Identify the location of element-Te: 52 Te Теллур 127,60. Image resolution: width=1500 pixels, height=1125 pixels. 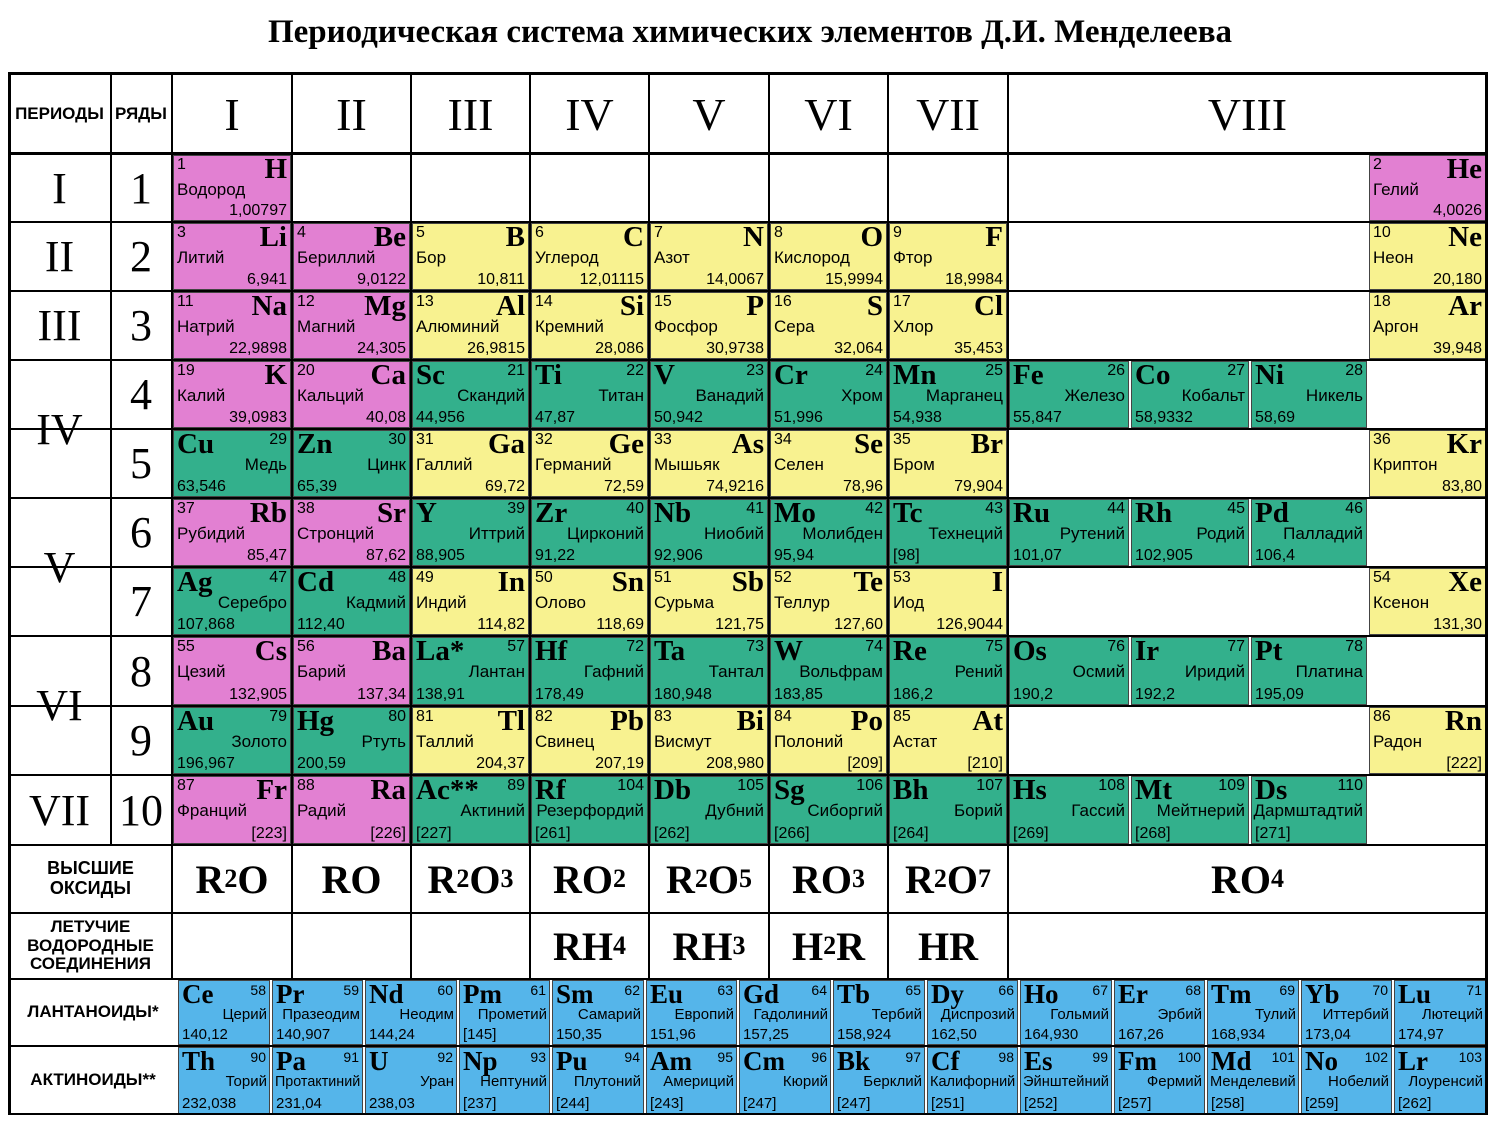
(828, 601).